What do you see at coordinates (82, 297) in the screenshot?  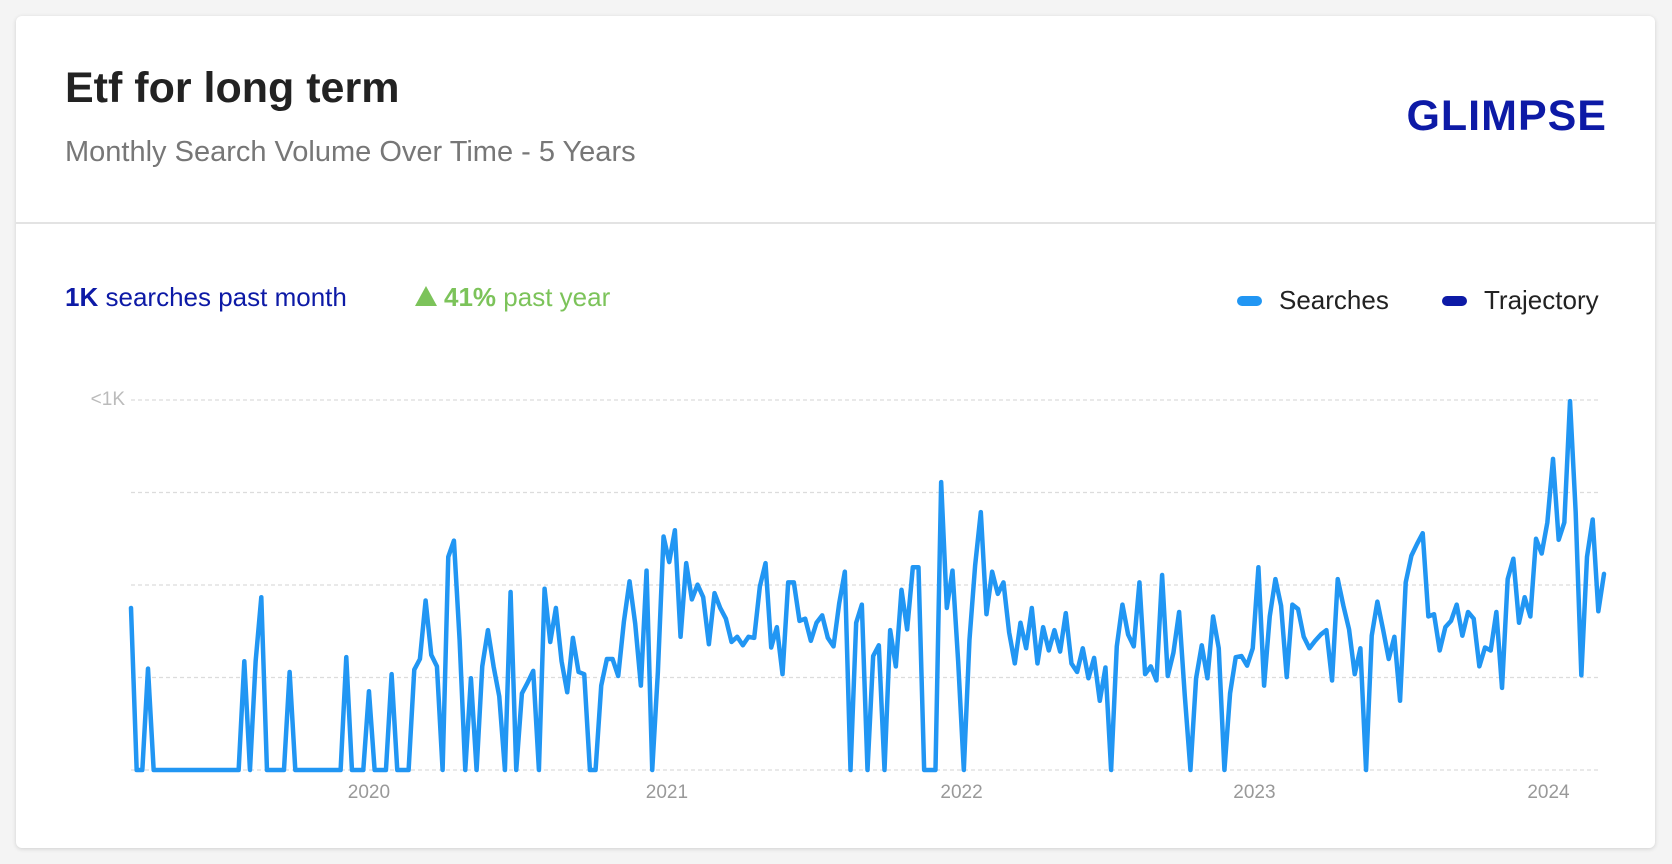 I see `searches-value: 1K` at bounding box center [82, 297].